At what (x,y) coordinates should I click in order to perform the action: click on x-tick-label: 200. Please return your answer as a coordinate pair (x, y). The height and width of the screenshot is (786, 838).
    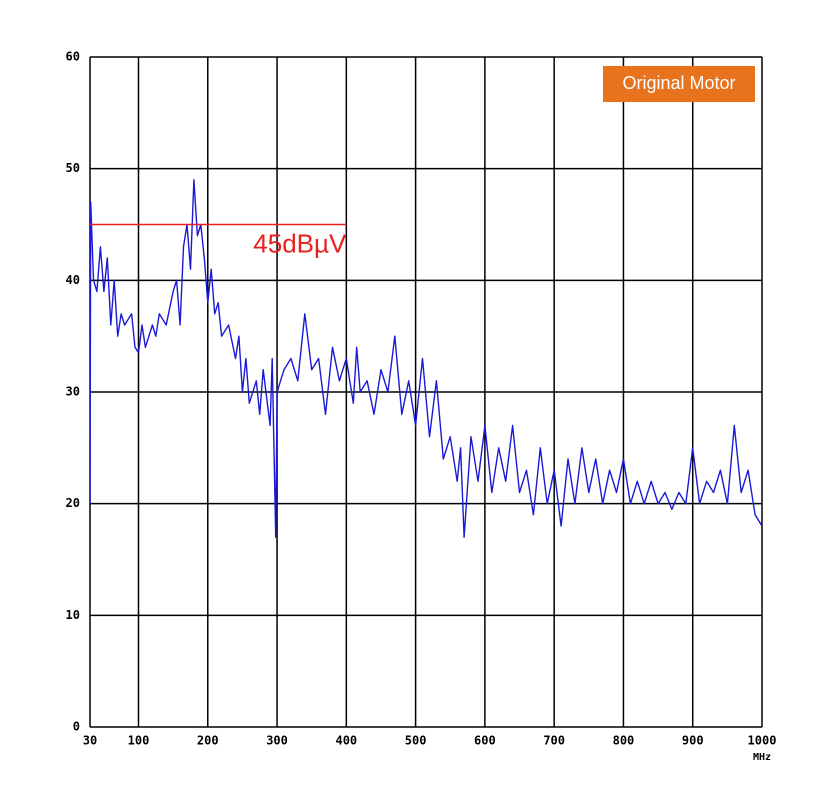
    Looking at the image, I should click on (208, 741).